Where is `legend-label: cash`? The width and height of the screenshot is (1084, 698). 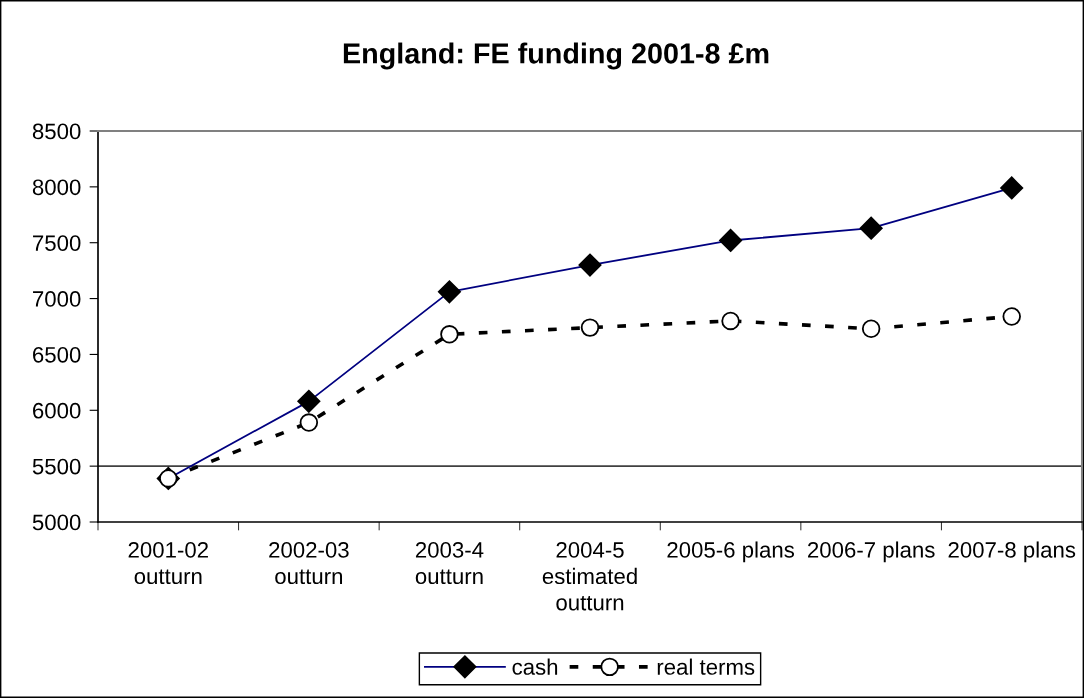 legend-label: cash is located at coordinates (535, 666).